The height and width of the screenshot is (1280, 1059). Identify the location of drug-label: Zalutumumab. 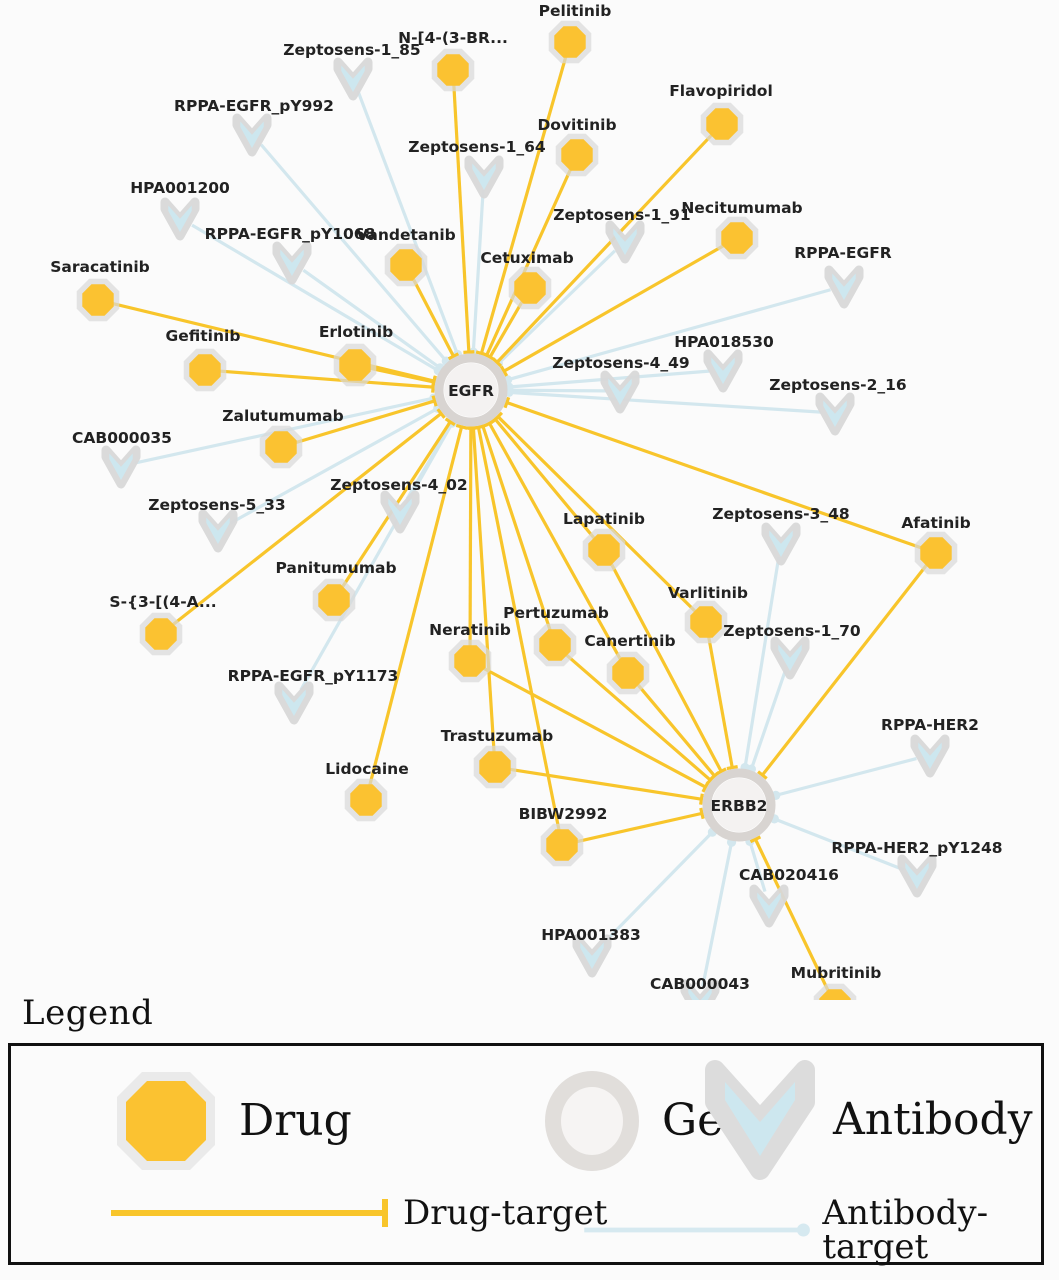
(282, 416).